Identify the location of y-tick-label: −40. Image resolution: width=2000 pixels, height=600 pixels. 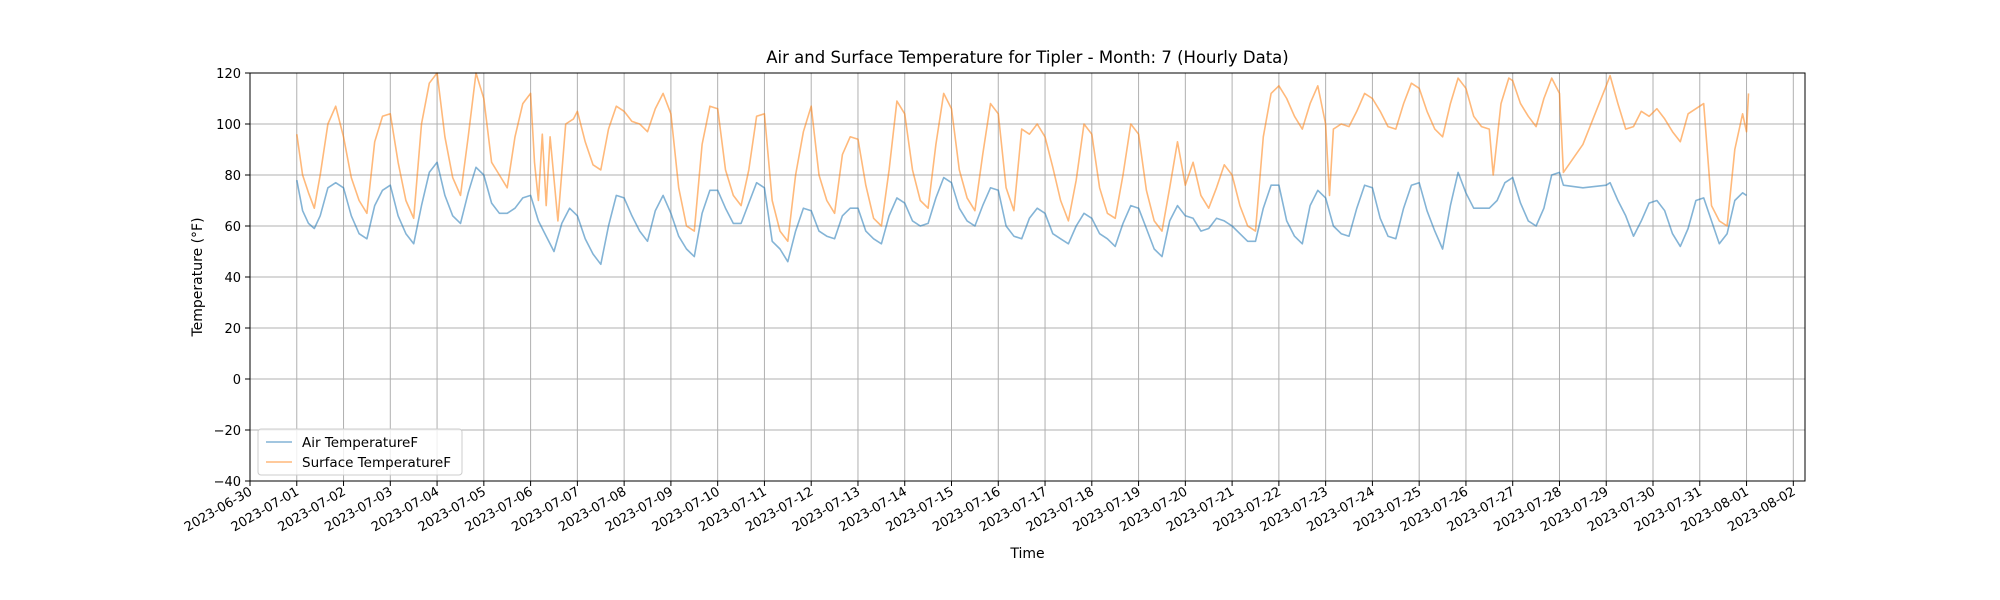
(227, 482).